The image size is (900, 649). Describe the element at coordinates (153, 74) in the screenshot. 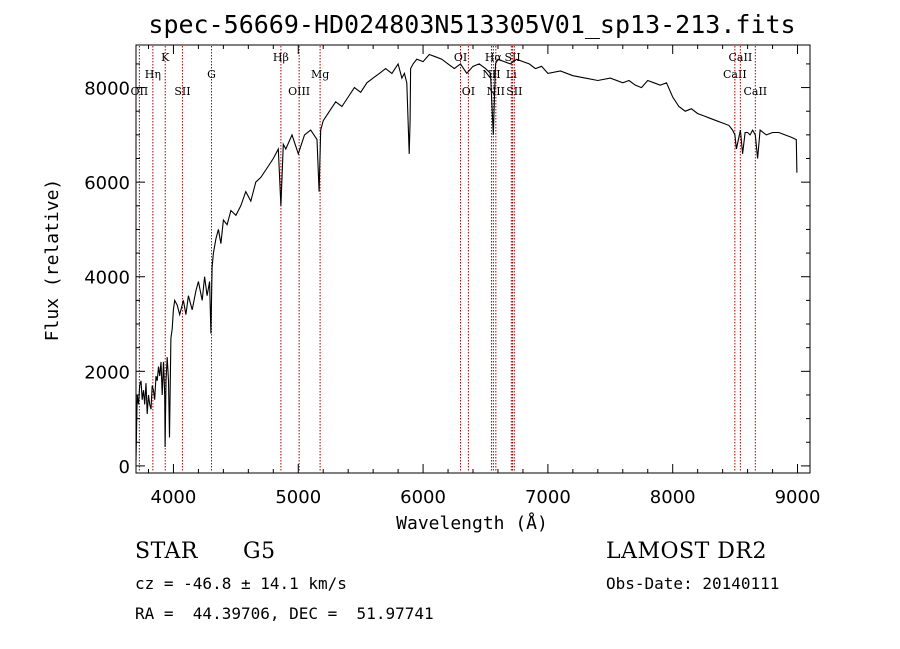

I see `line-marker-label-1: Hη` at that location.